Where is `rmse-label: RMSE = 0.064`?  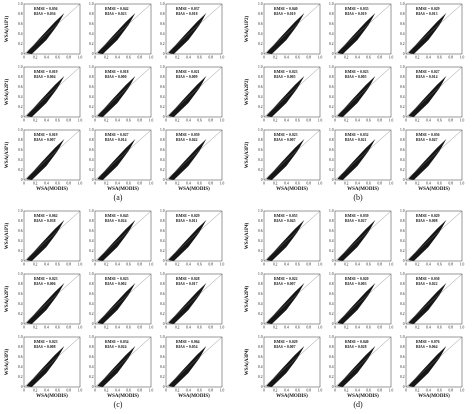
rmse-label: RMSE = 0.064 is located at coordinates (188, 342).